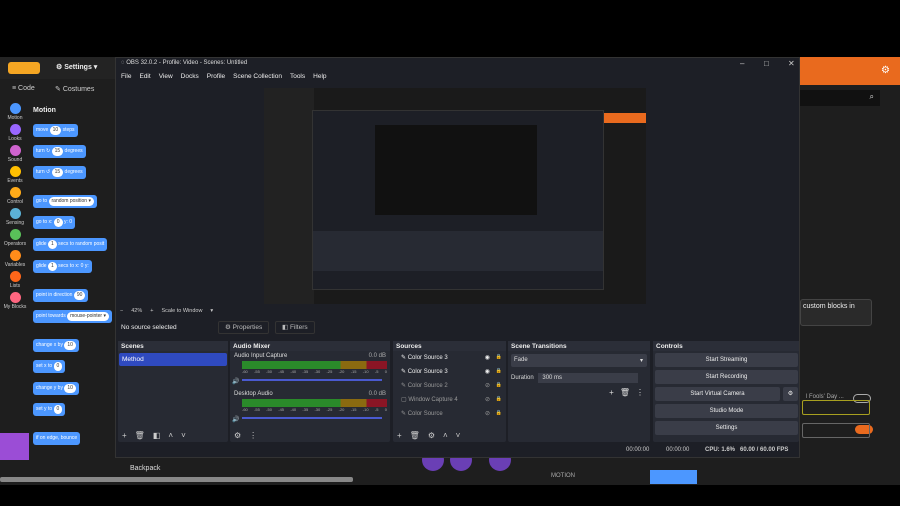 The height and width of the screenshot is (506, 900). What do you see at coordinates (61, 295) in the screenshot?
I see `motion-block: point in direction 90` at bounding box center [61, 295].